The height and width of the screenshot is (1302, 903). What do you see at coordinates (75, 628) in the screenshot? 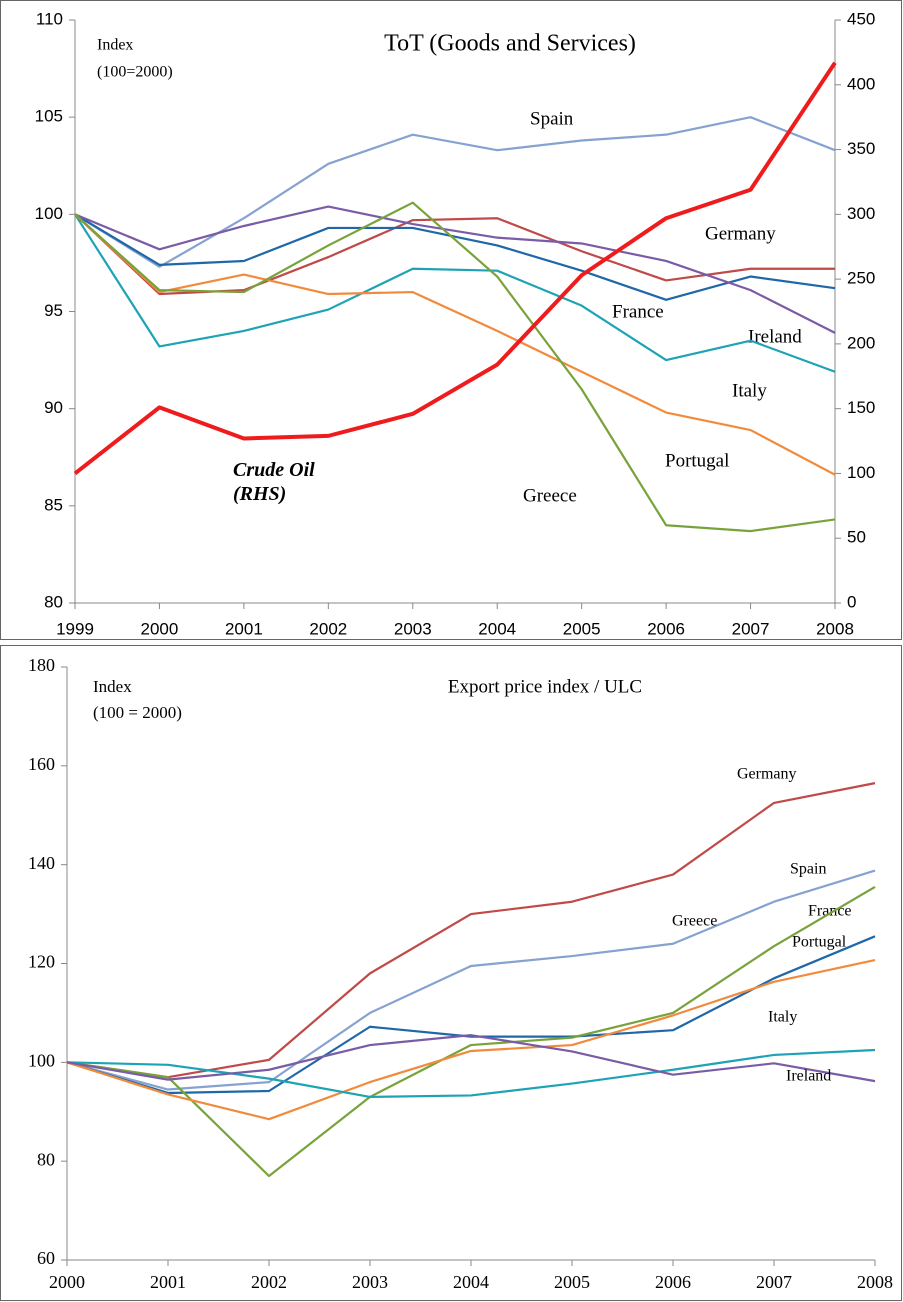
I see `x-tick-label: 1999` at bounding box center [75, 628].